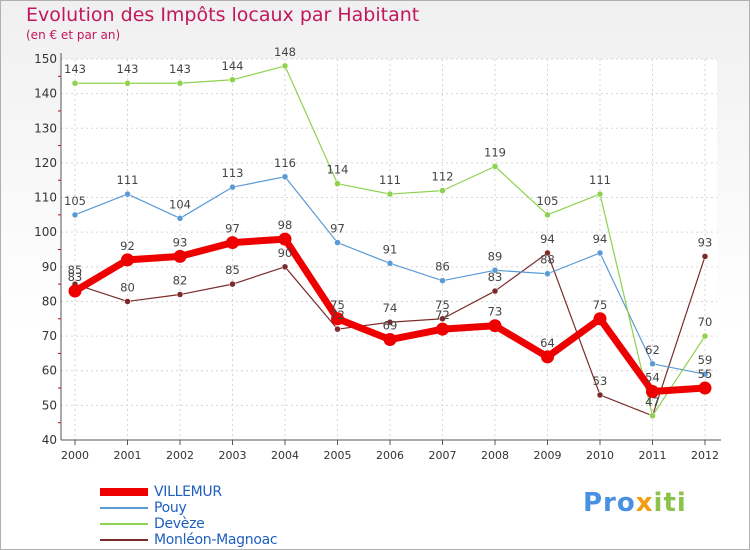  What do you see at coordinates (548, 455) in the screenshot?
I see `x-tick-label: 2009` at bounding box center [548, 455].